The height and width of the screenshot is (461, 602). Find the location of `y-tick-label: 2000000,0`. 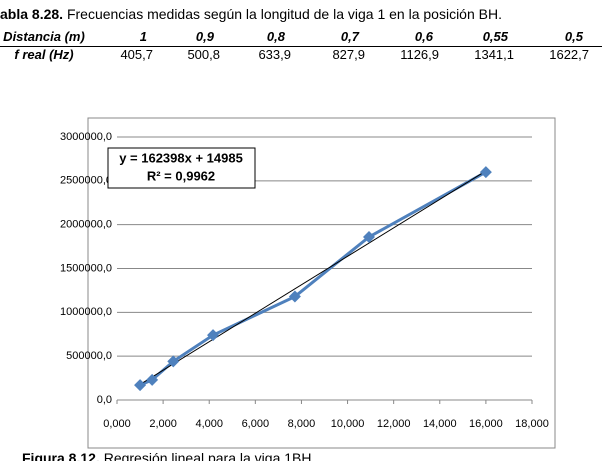

y-tick-label: 2000000,0 is located at coordinates (86, 225).